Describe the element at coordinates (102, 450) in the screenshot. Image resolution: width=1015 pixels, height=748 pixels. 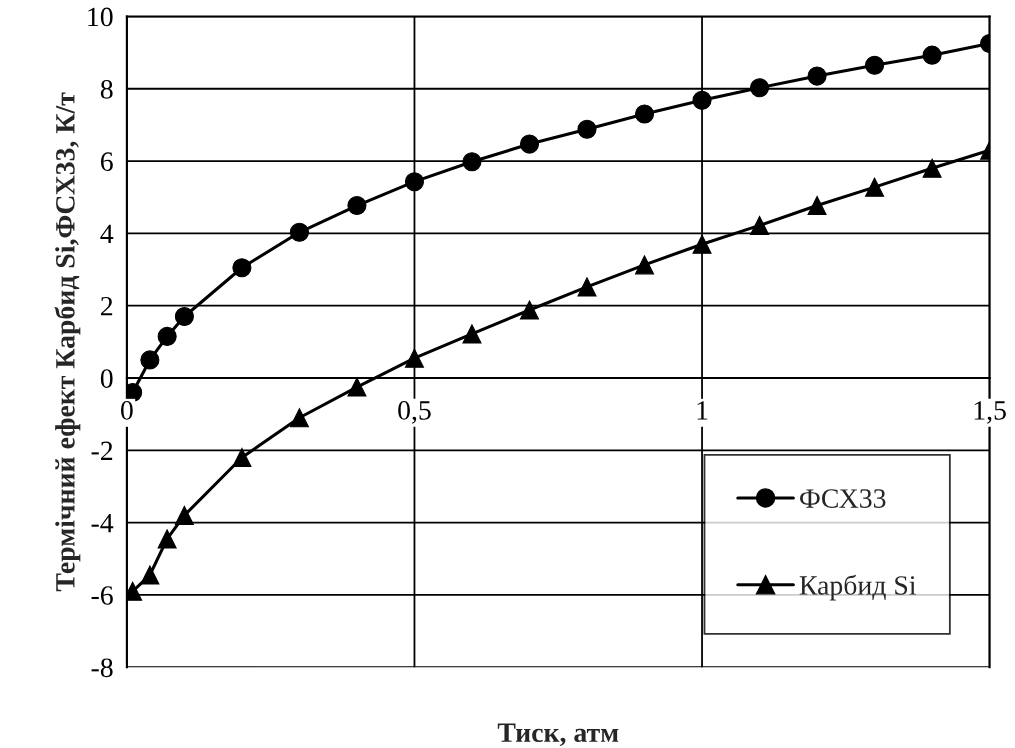
I see `y-tick-label: -2` at that location.